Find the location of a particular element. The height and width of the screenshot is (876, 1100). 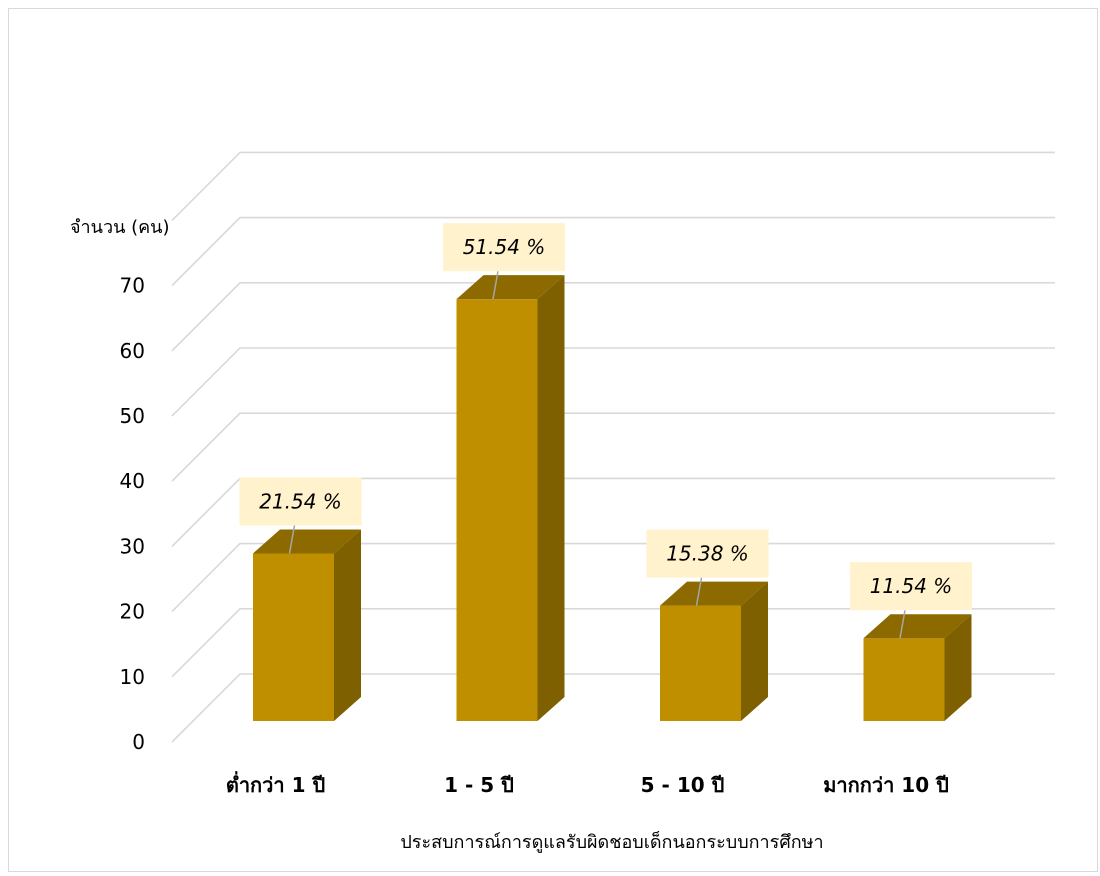

x-category-label: มากกว่า 10 ปี is located at coordinates (886, 785).